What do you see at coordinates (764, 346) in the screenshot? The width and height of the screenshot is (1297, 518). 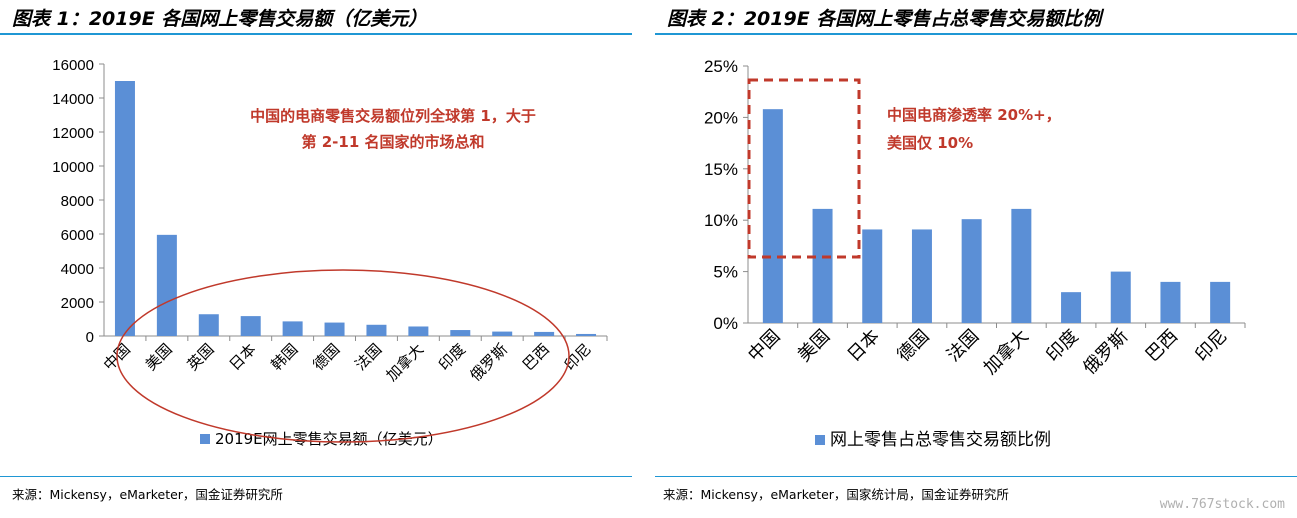 I see `x-tick-label: 中国` at bounding box center [764, 346].